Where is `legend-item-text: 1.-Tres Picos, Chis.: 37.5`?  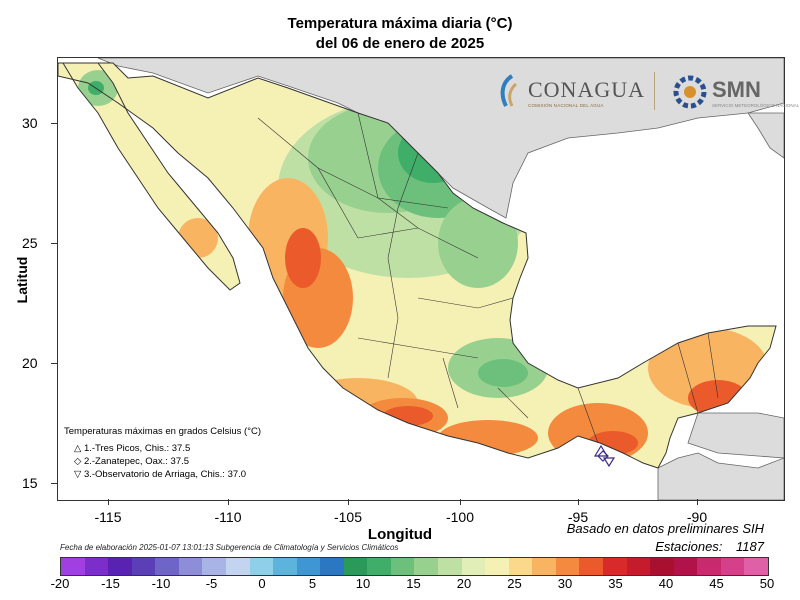
legend-item-text: 1.-Tres Picos, Chis.: 37.5 is located at coordinates (137, 448).